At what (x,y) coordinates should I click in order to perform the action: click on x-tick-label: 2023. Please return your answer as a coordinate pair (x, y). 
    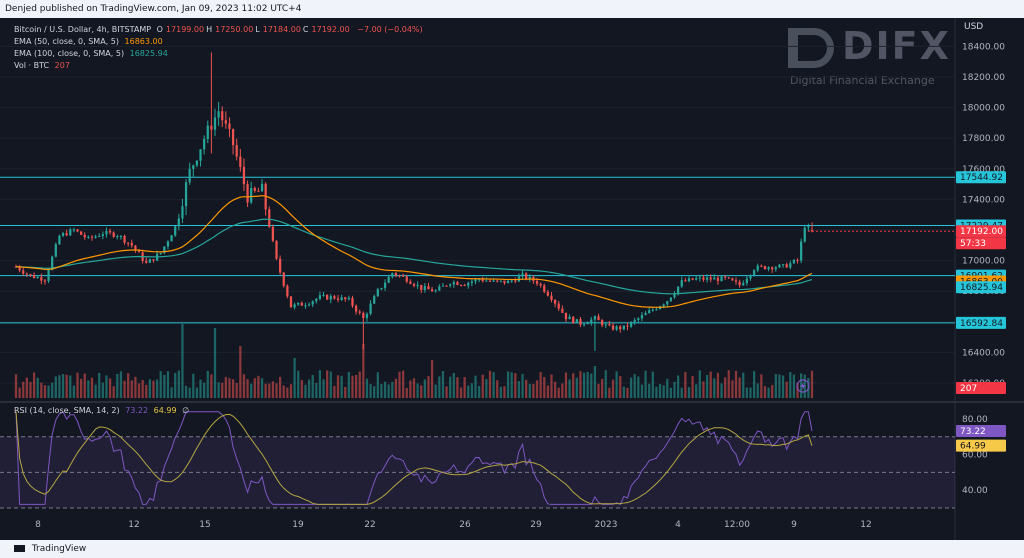
    Looking at the image, I should click on (606, 525).